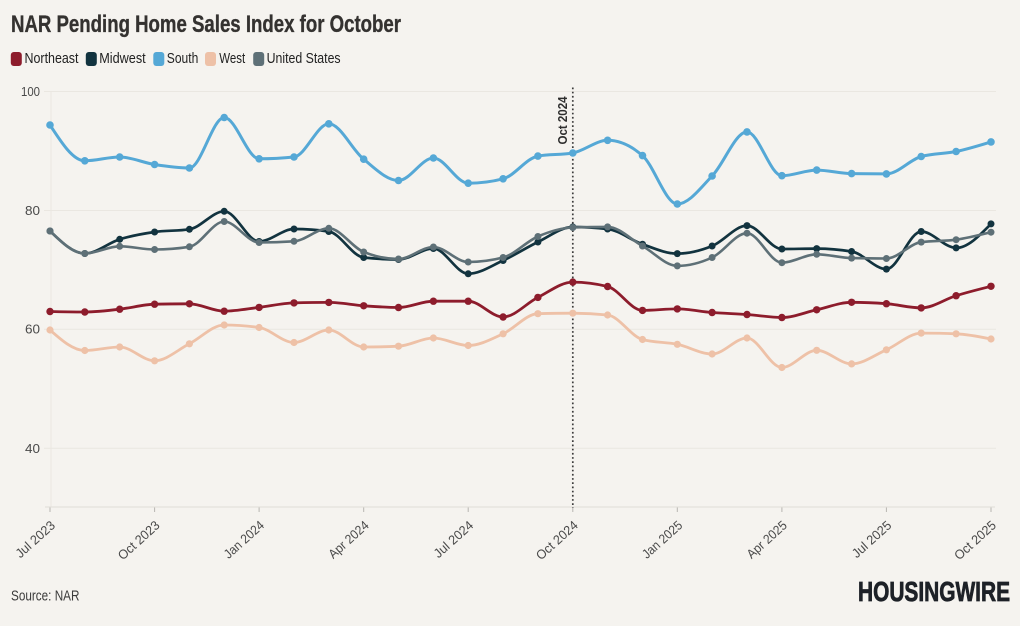 The width and height of the screenshot is (1020, 626). I want to click on svg-text: Northeast, so click(52, 59).